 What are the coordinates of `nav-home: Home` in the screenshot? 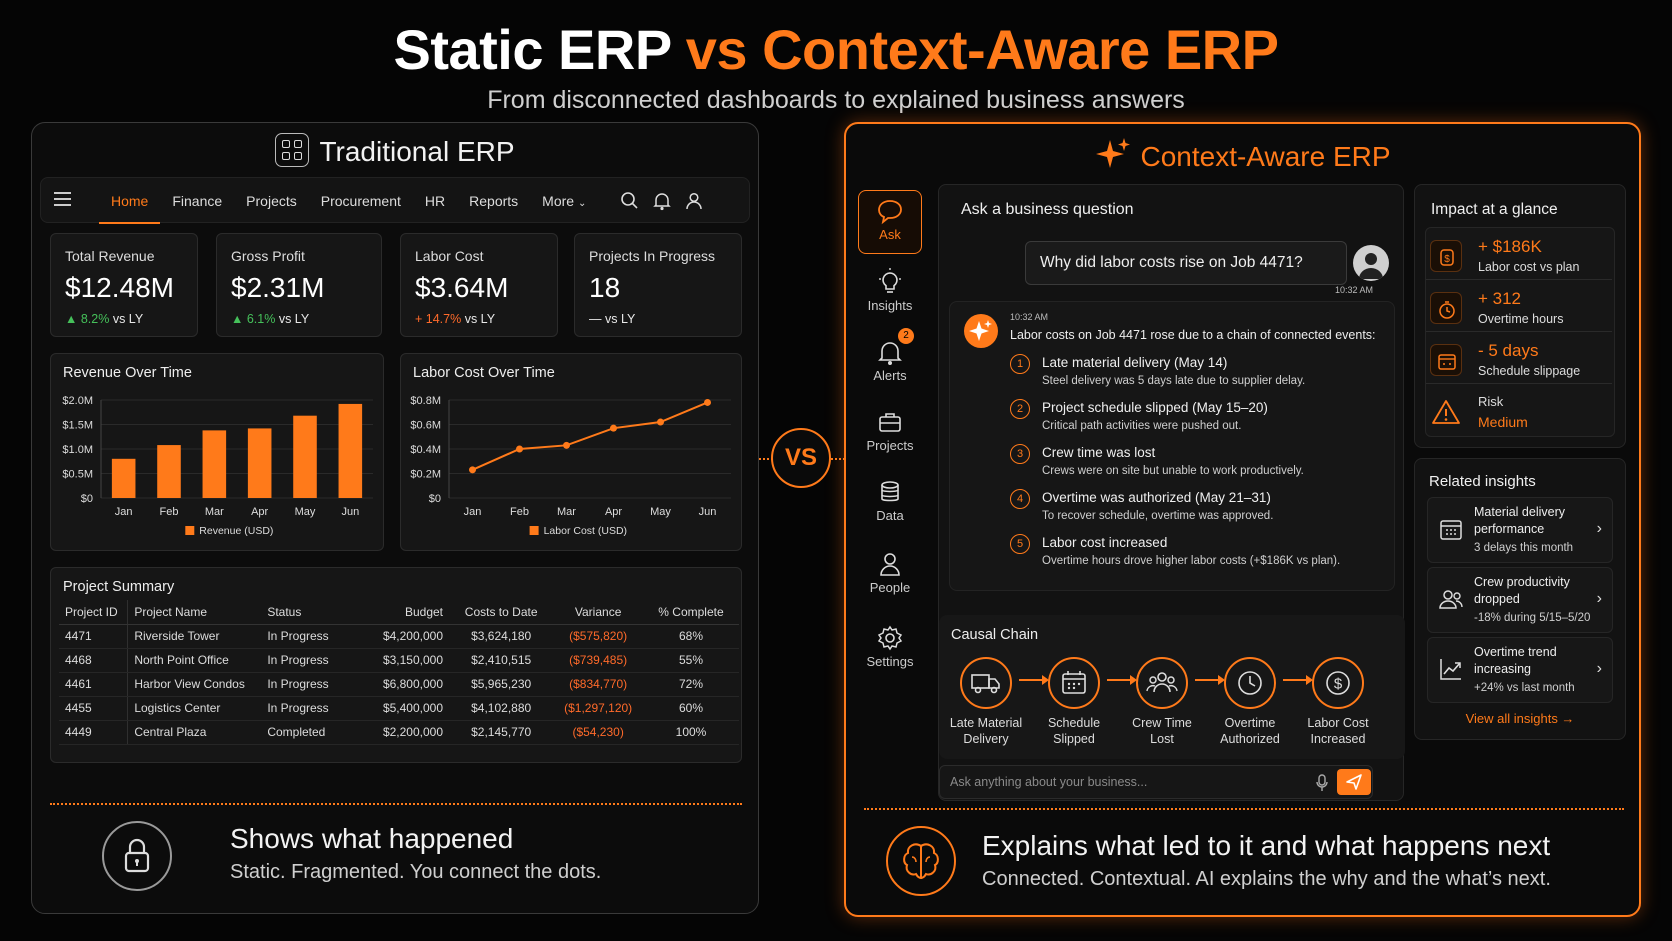 It's located at (130, 201).